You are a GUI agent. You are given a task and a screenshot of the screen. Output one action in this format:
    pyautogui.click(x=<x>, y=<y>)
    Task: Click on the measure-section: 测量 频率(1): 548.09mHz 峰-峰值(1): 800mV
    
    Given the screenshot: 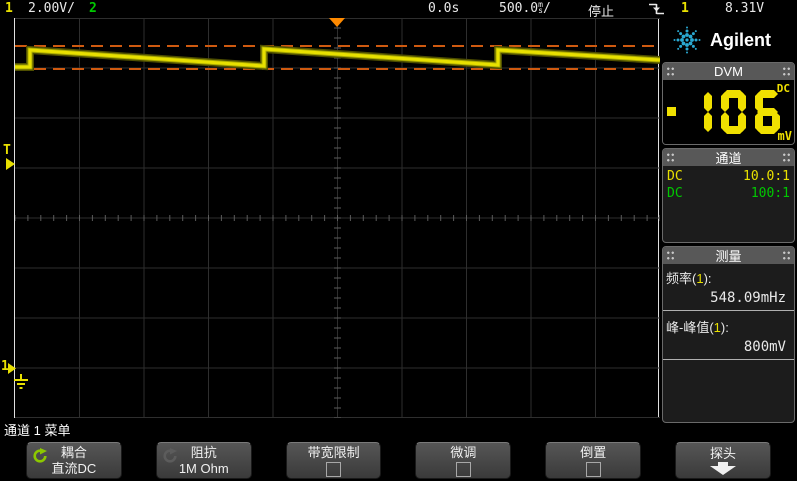 What is the action you would take?
    pyautogui.click(x=728, y=334)
    